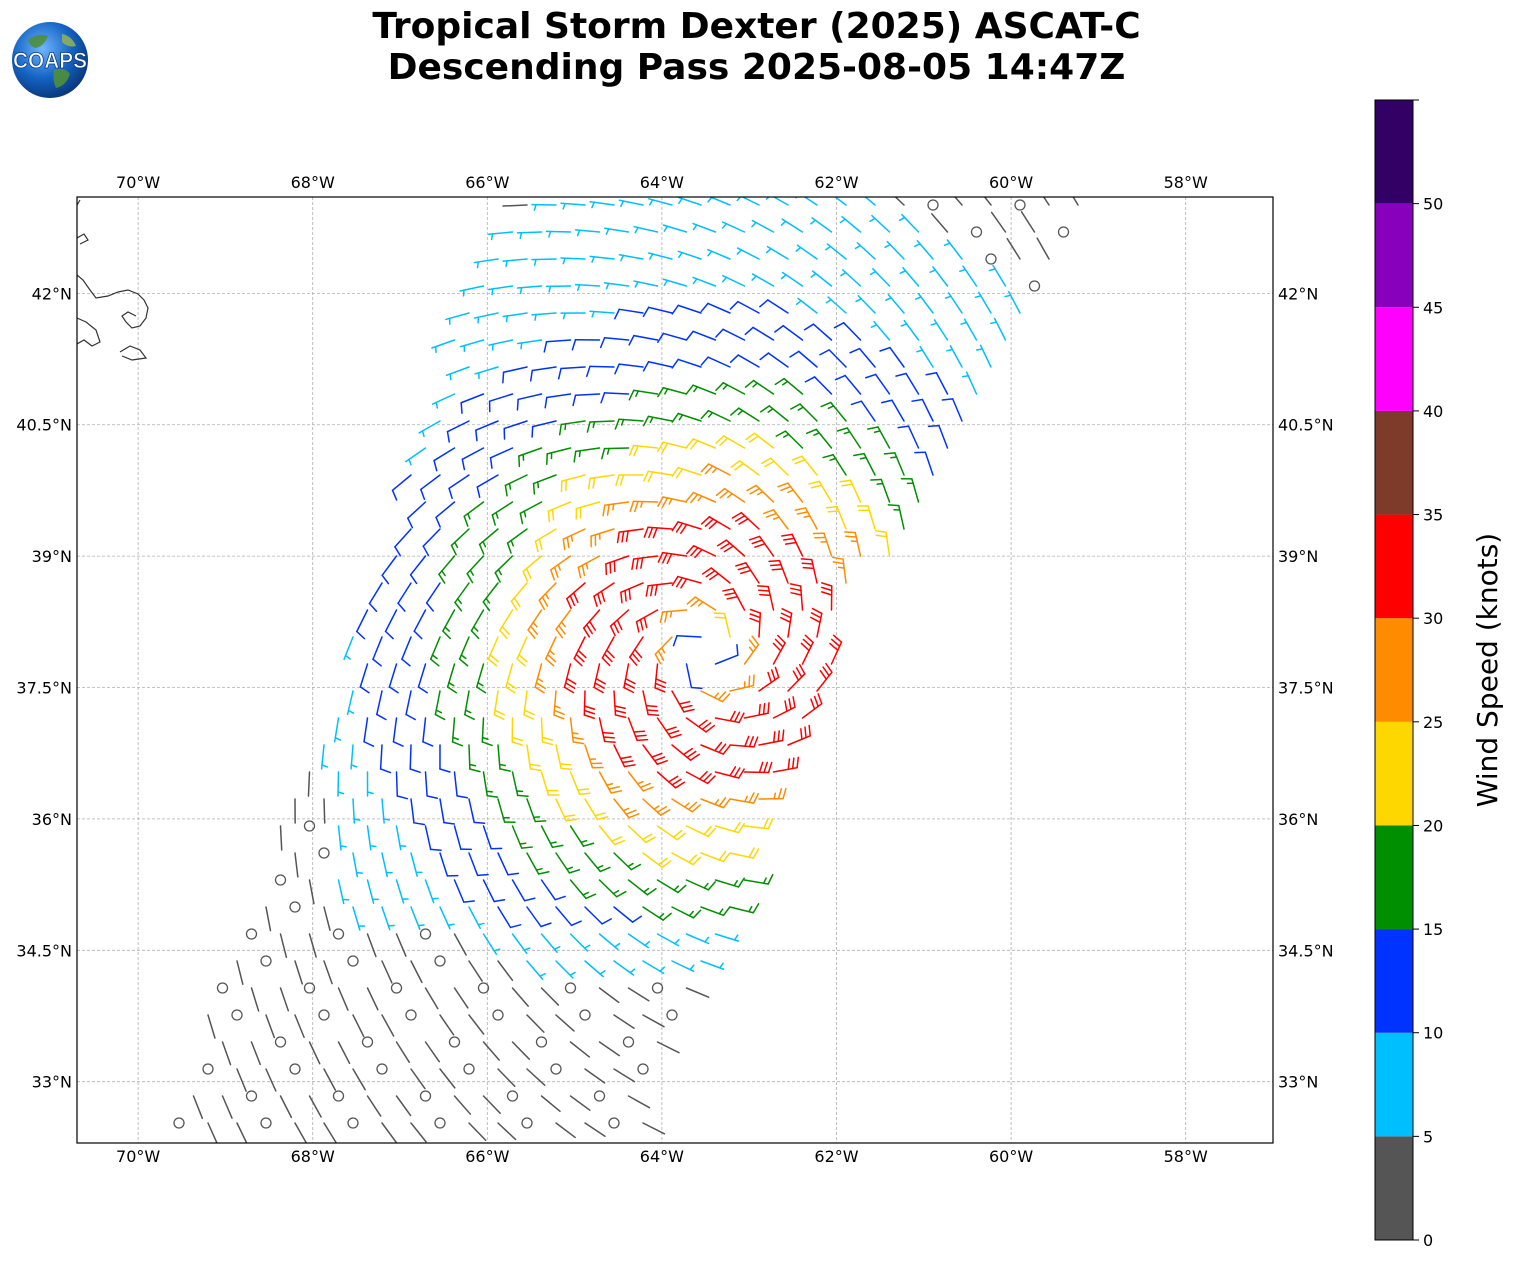 The height and width of the screenshot is (1264, 1513). I want to click on lon-tick-label-bottom: 58°W, so click(1186, 1156).